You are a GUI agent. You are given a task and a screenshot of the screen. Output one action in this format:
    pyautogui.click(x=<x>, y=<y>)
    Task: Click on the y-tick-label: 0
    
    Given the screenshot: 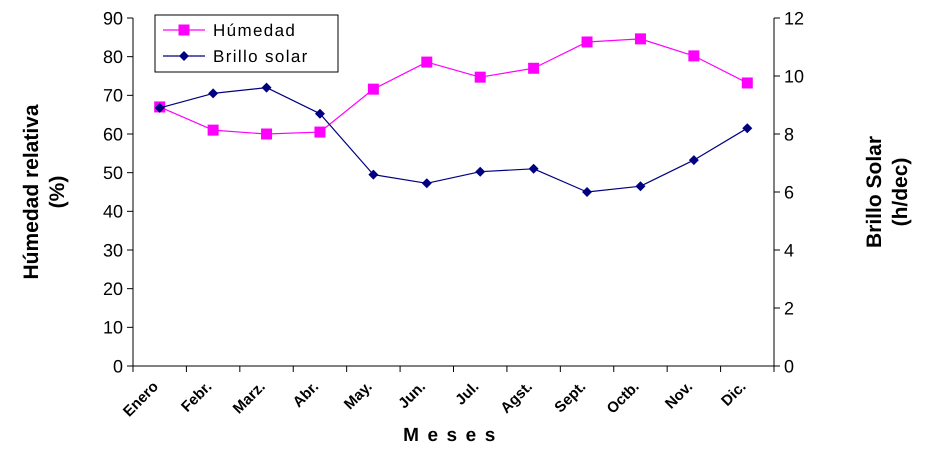 What is the action you would take?
    pyautogui.click(x=117, y=366)
    